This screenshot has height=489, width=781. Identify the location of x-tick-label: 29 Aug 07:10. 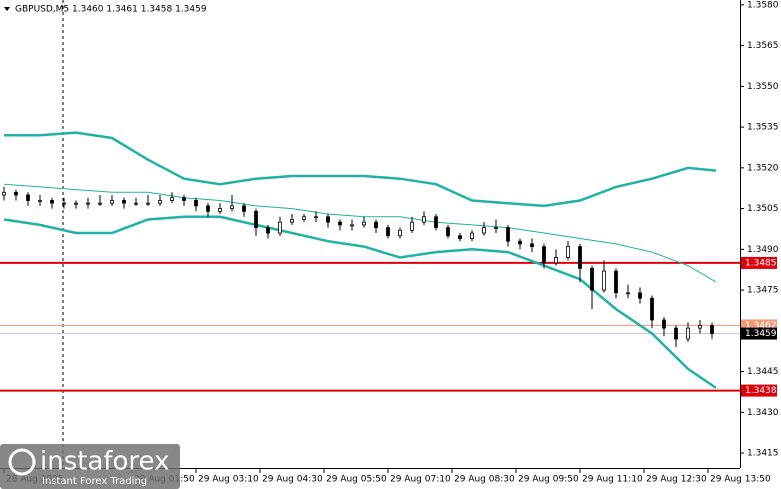
(420, 480).